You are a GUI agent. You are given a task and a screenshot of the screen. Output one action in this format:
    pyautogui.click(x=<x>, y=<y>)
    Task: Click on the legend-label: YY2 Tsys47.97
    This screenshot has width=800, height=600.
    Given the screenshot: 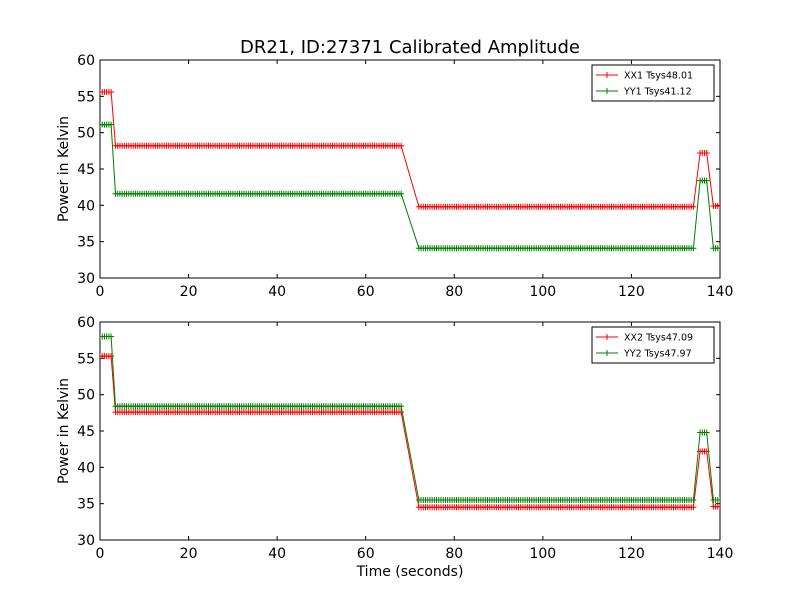 What is the action you would take?
    pyautogui.click(x=657, y=354)
    